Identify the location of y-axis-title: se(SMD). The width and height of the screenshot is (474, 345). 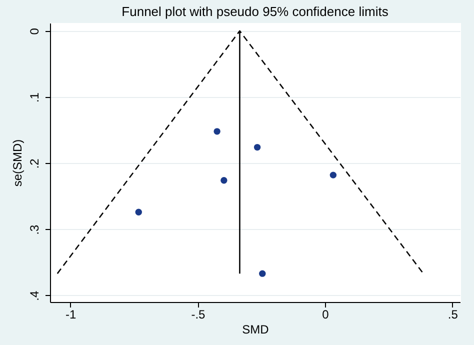
(17, 163).